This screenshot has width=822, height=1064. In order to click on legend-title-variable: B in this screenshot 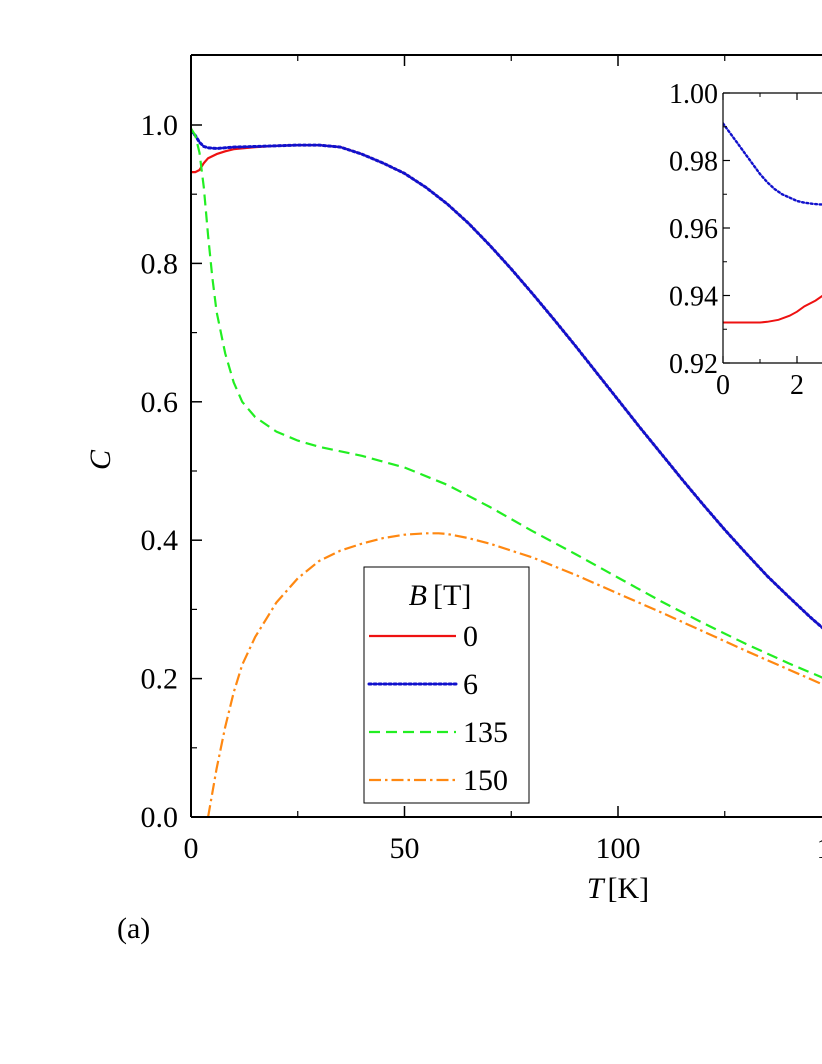, I will do `click(418, 595)`.